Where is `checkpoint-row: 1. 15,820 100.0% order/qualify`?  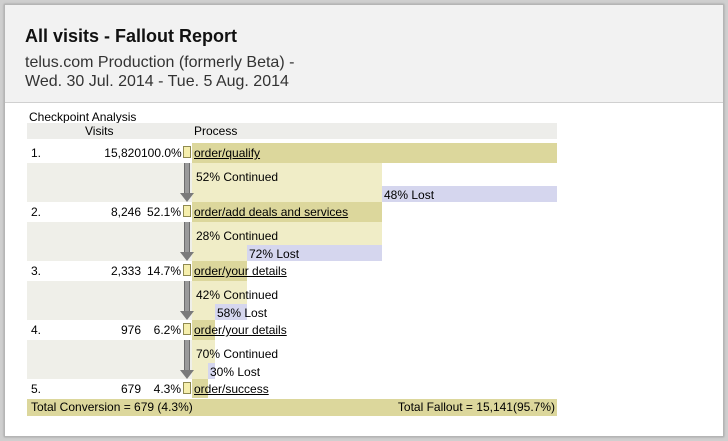
checkpoint-row: 1. 15,820 100.0% order/qualify is located at coordinates (292, 153).